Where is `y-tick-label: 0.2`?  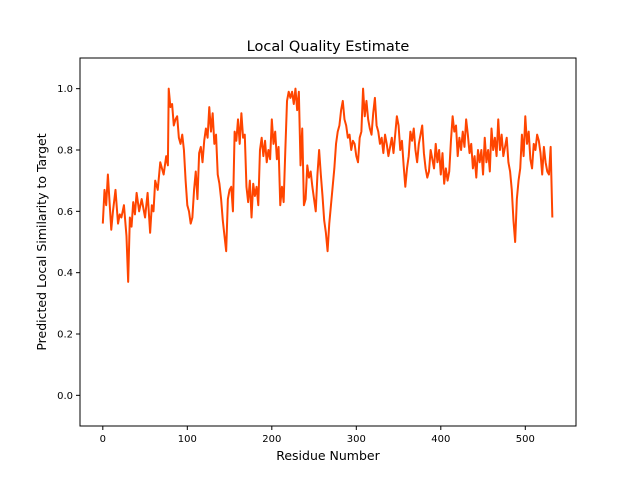 y-tick-label: 0.2 is located at coordinates (65, 335).